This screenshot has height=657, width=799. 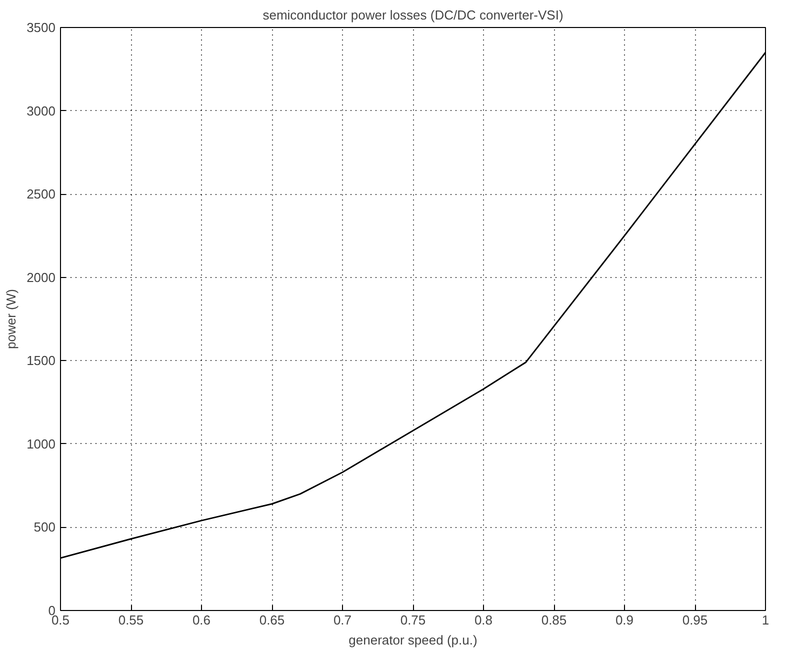 I want to click on y-tick-label: 3500, so click(x=41, y=27).